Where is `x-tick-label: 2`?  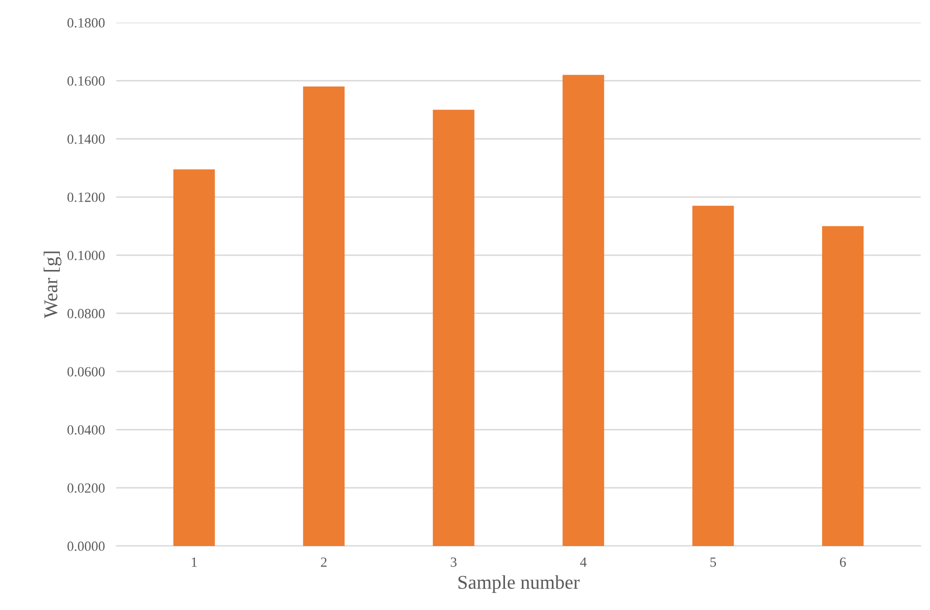
x-tick-label: 2 is located at coordinates (323, 562).